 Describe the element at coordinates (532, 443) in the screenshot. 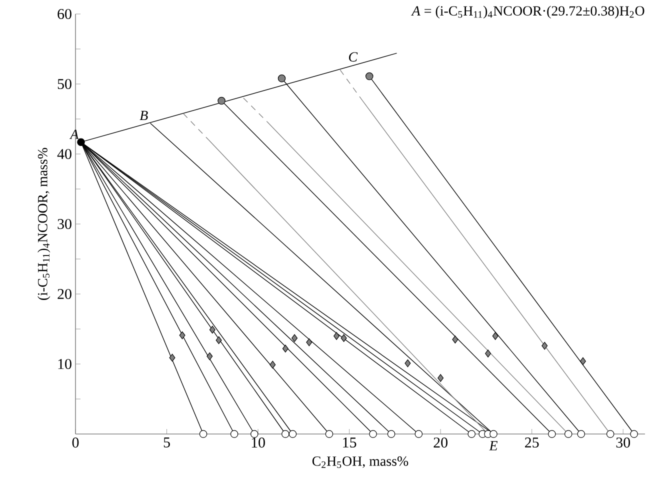

I see `x-tick-label: 25` at that location.